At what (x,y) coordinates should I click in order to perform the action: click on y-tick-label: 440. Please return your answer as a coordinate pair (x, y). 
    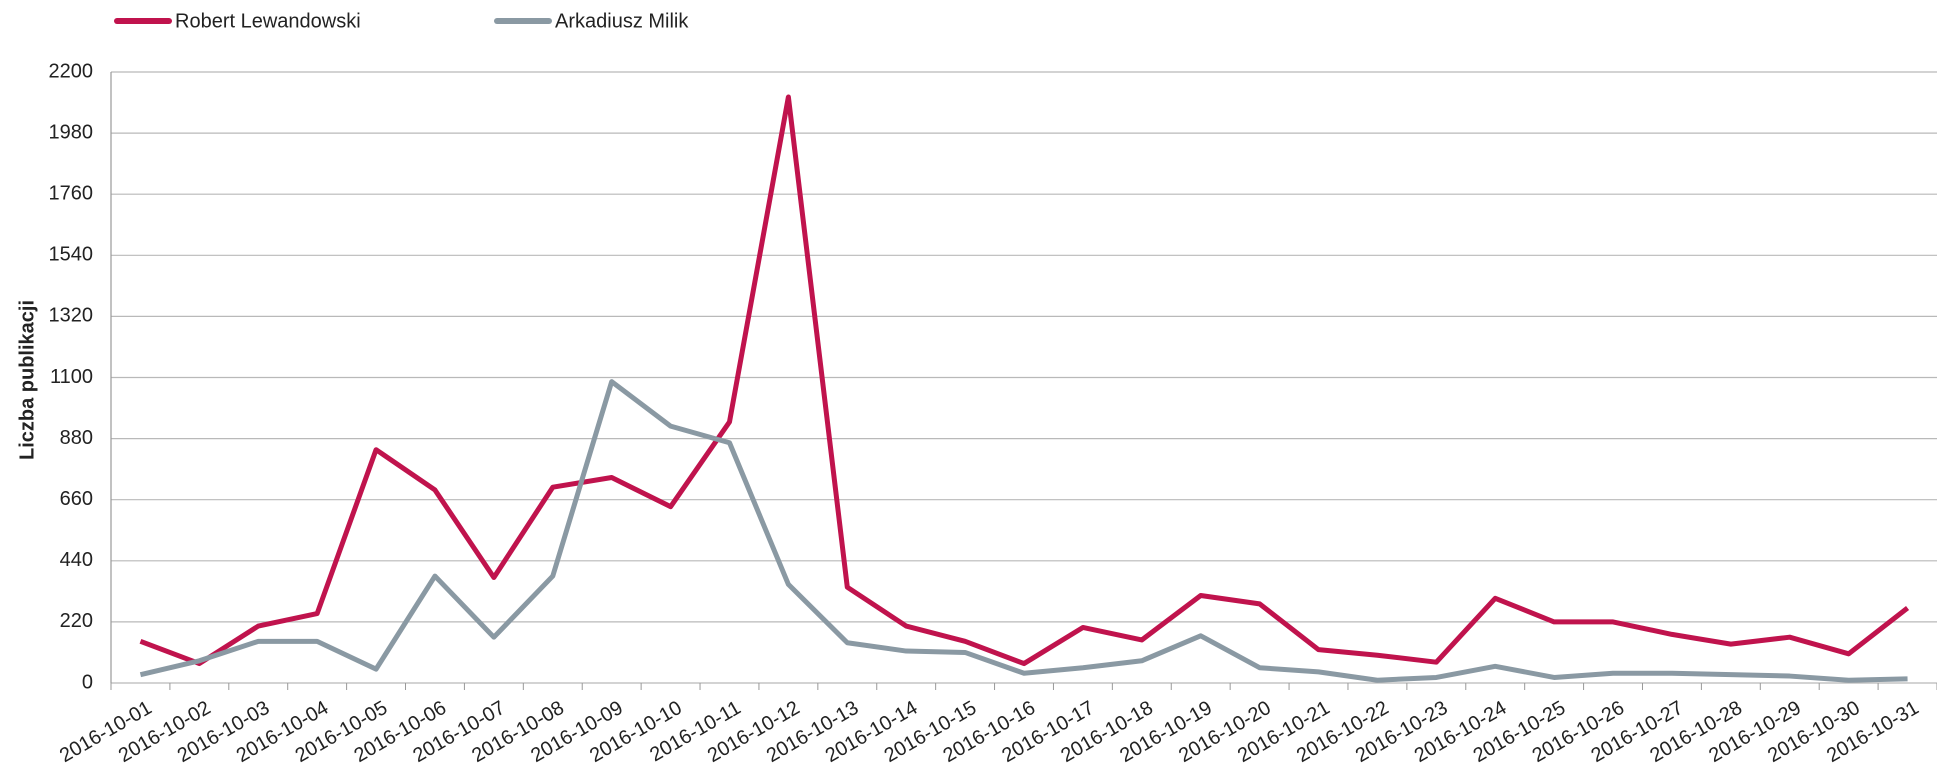
    Looking at the image, I should click on (76, 560).